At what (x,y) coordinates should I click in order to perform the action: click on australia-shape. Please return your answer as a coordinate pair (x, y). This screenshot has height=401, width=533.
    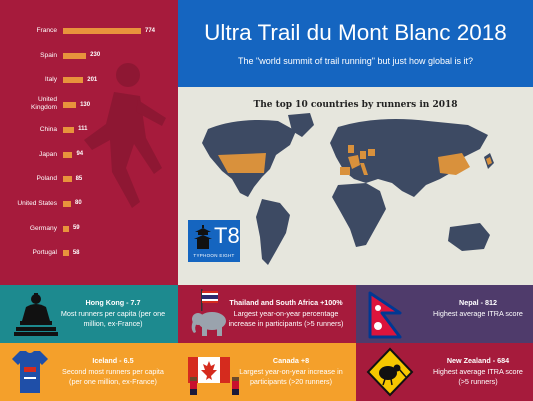
    Looking at the image, I should click on (469, 237).